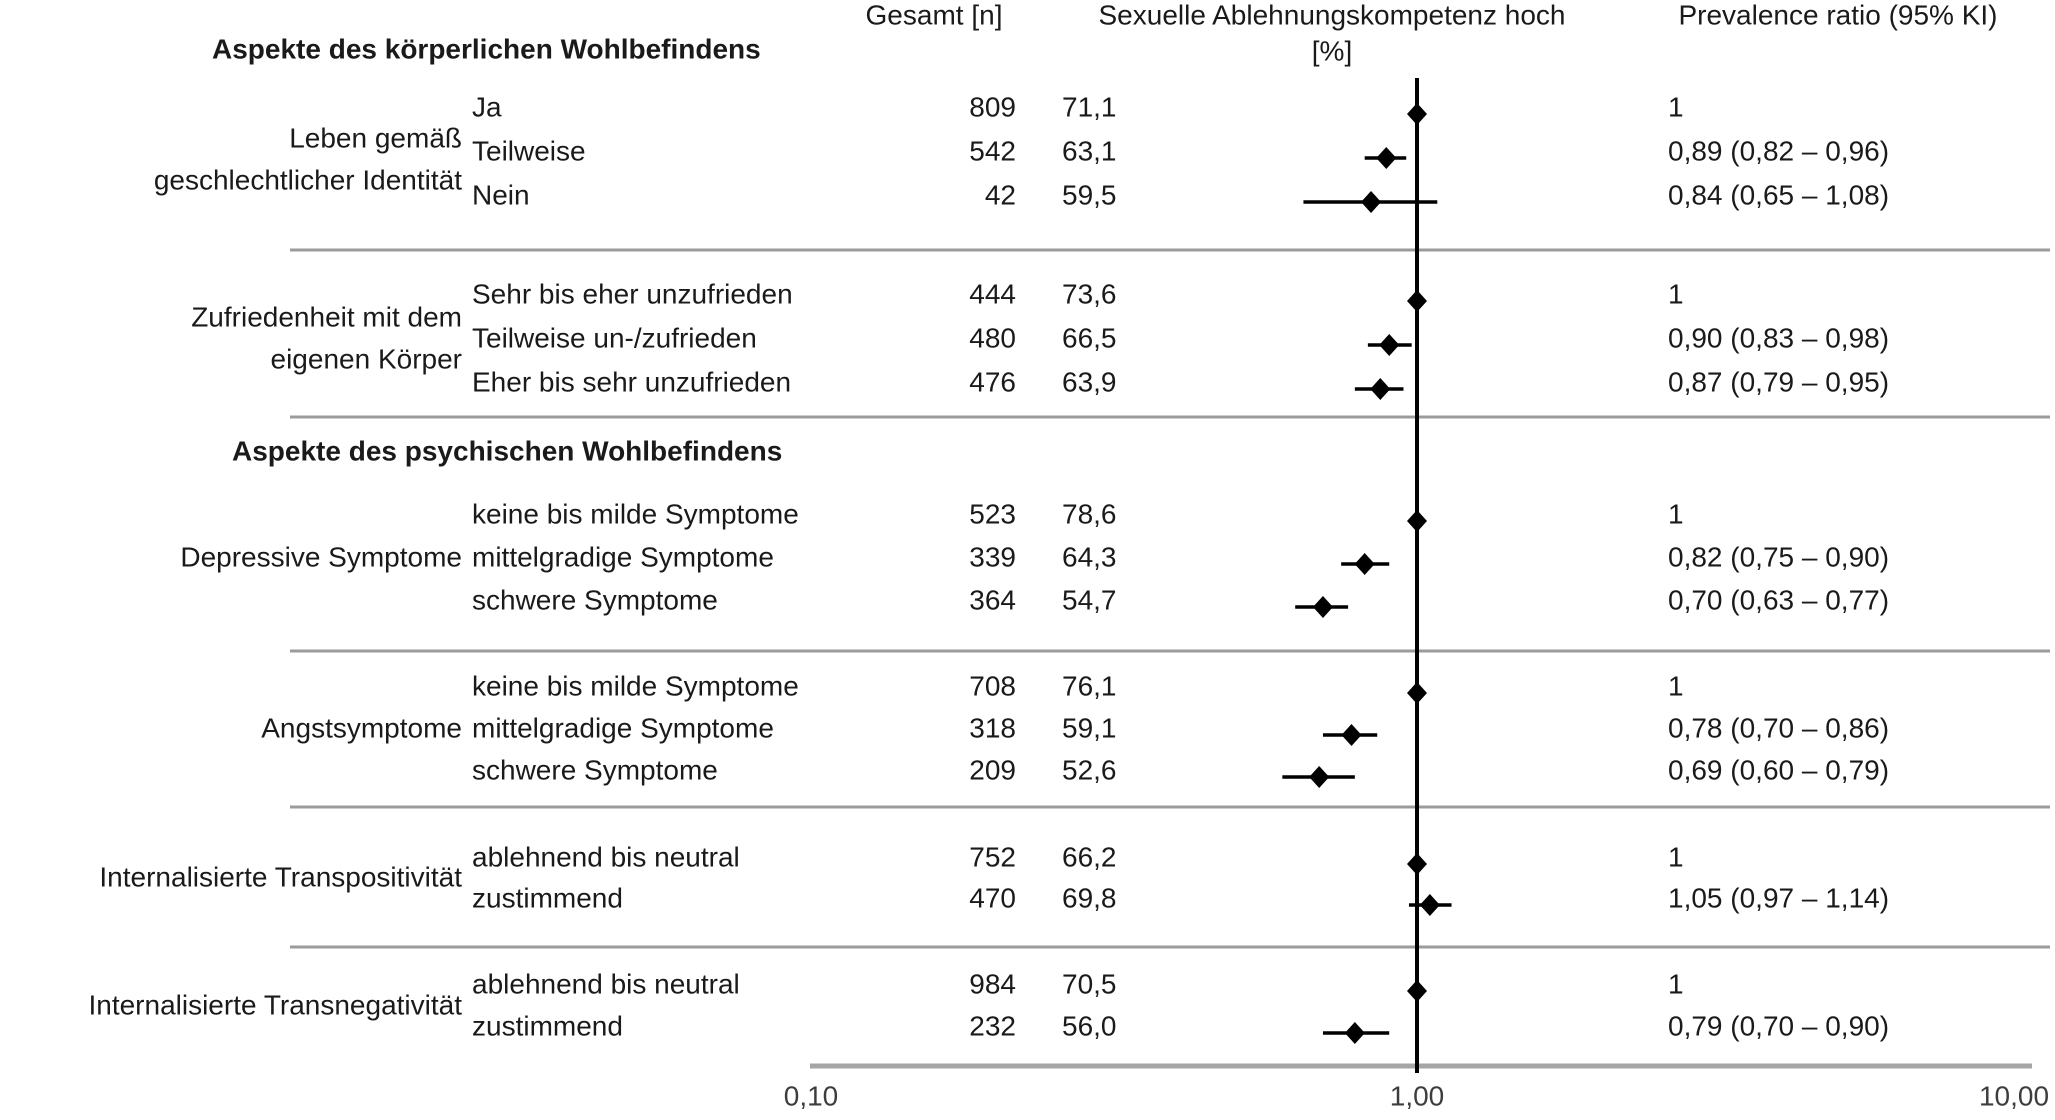 The width and height of the screenshot is (2055, 1120). Describe the element at coordinates (992, 557) in the screenshot. I see `row-total-n: 339` at that location.